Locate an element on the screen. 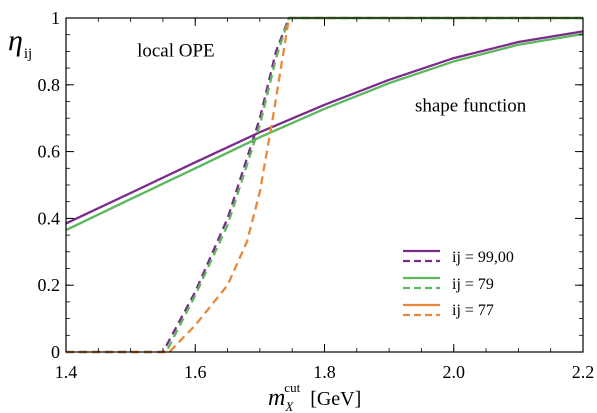 This screenshot has width=597, height=413. y-axis-label: ηij is located at coordinates (20, 43).